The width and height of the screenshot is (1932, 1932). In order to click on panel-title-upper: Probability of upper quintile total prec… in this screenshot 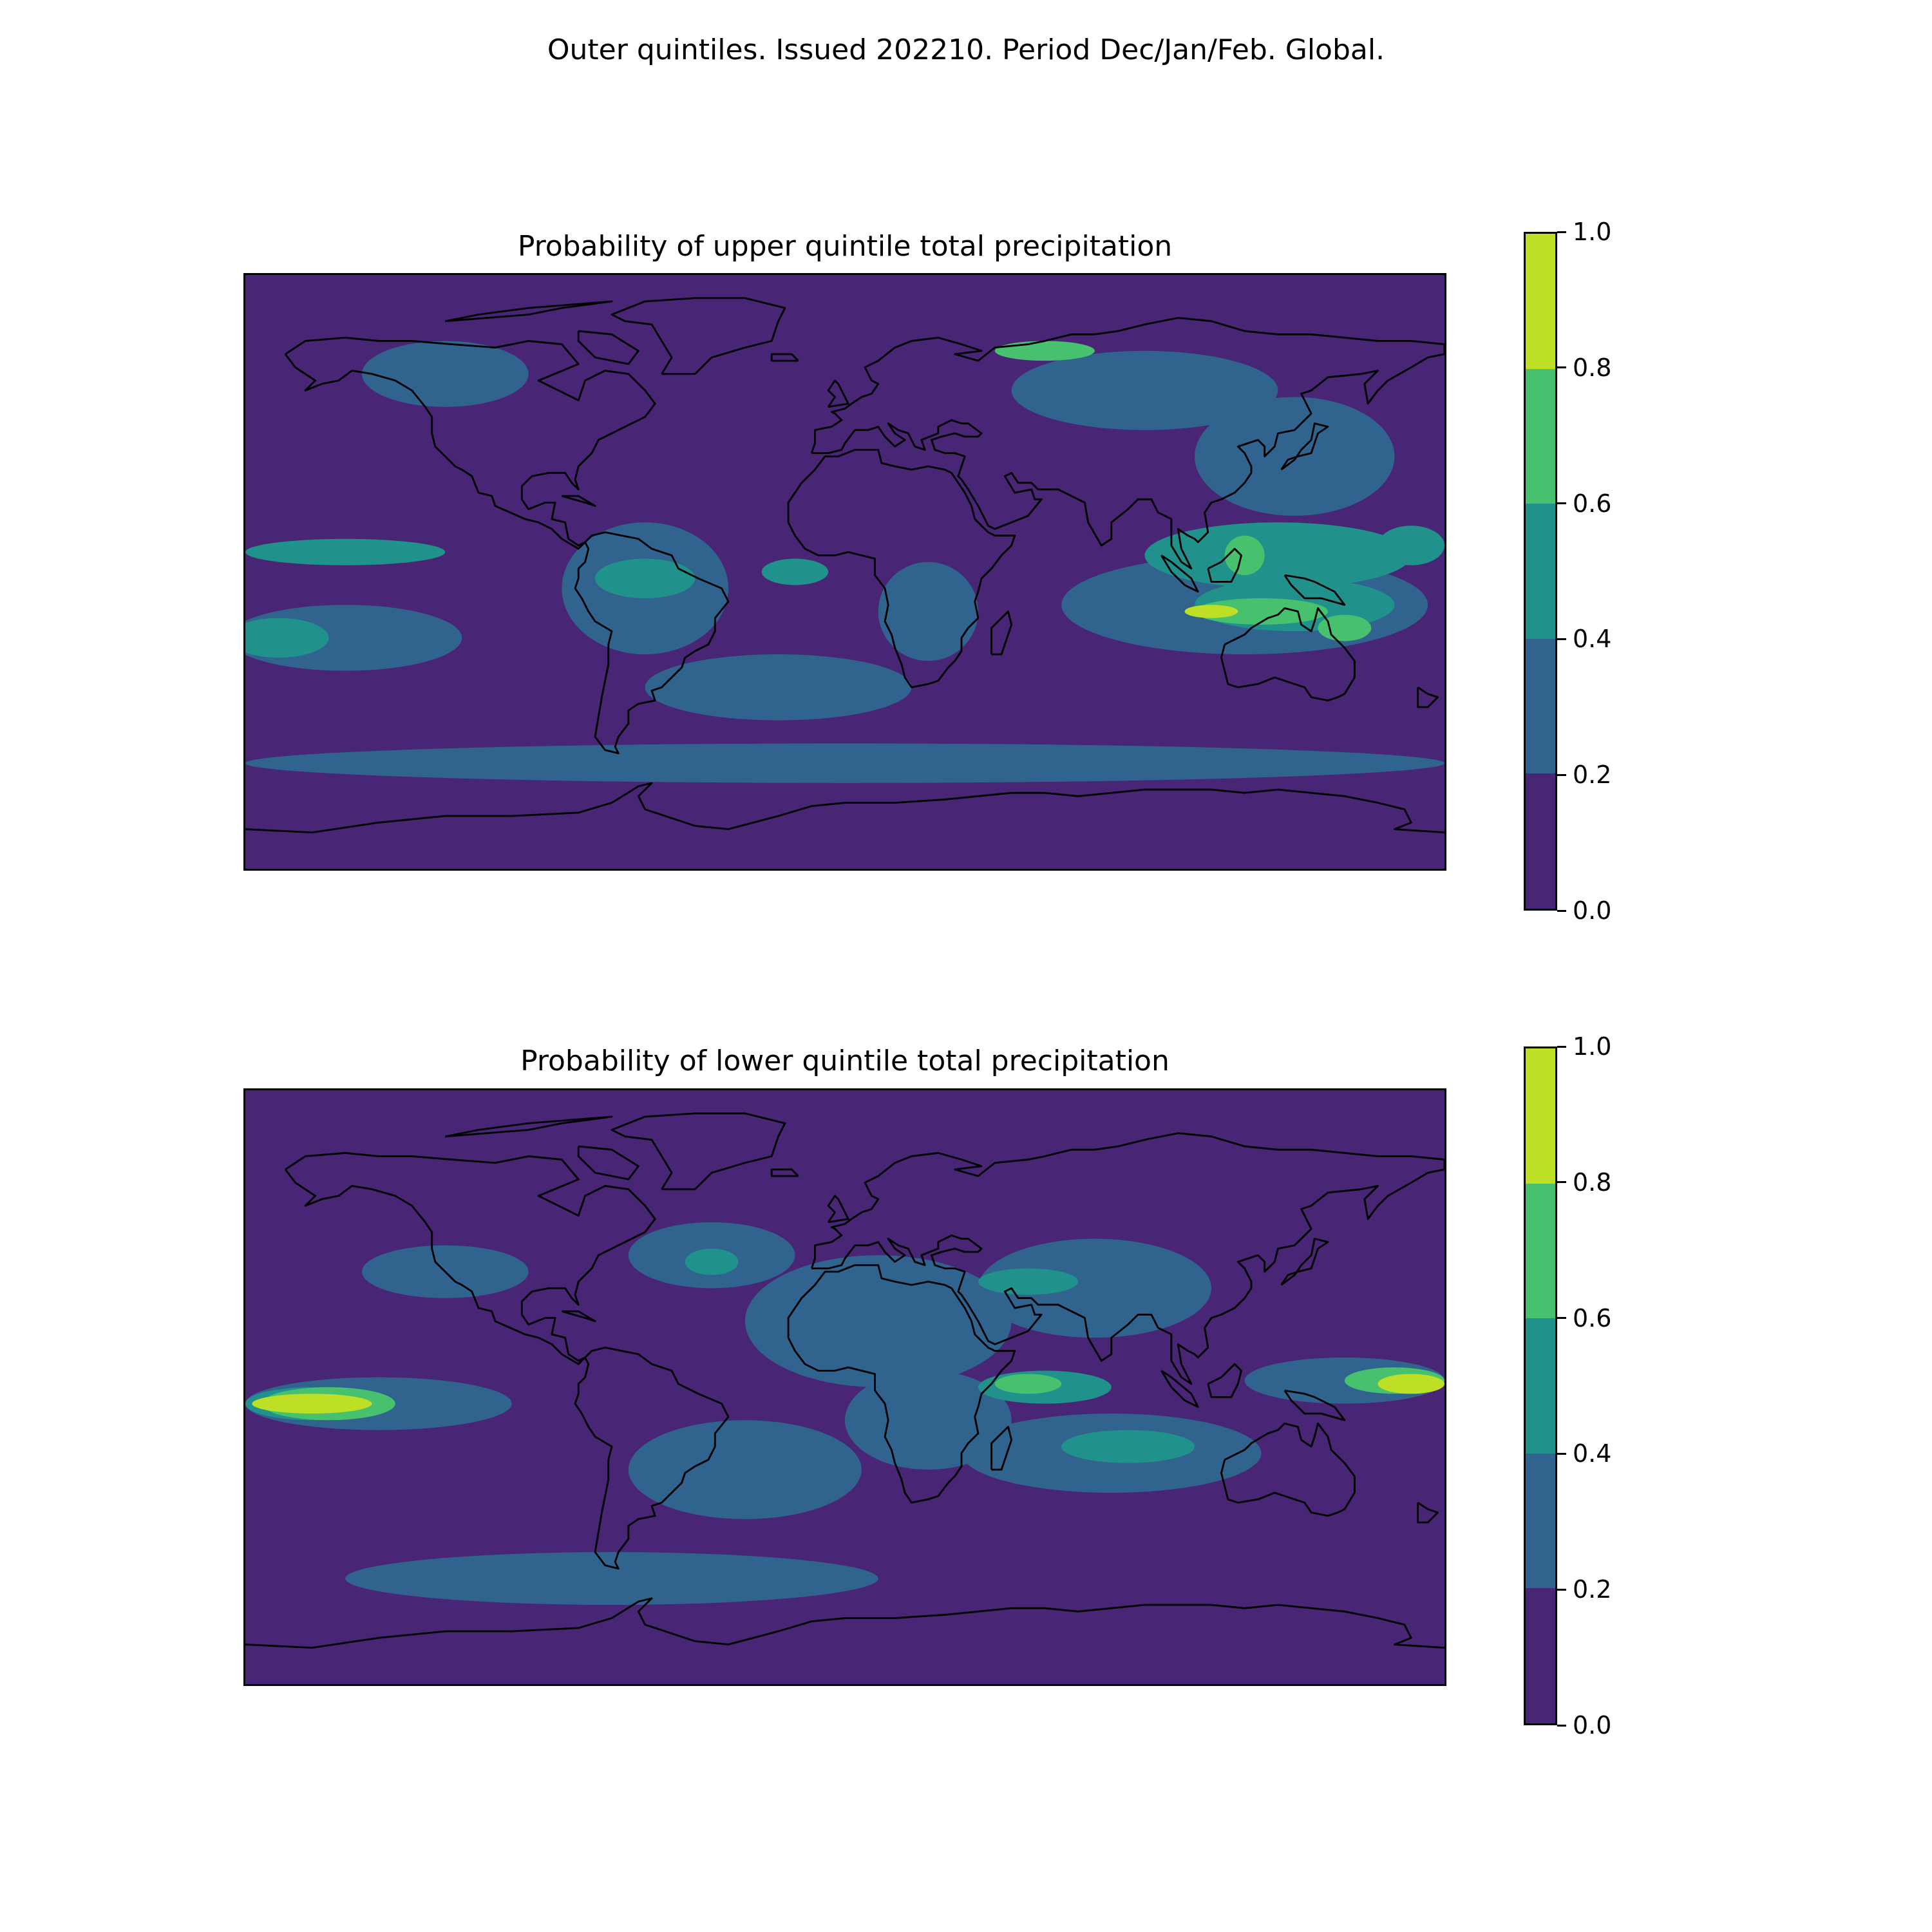, I will do `click(845, 247)`.